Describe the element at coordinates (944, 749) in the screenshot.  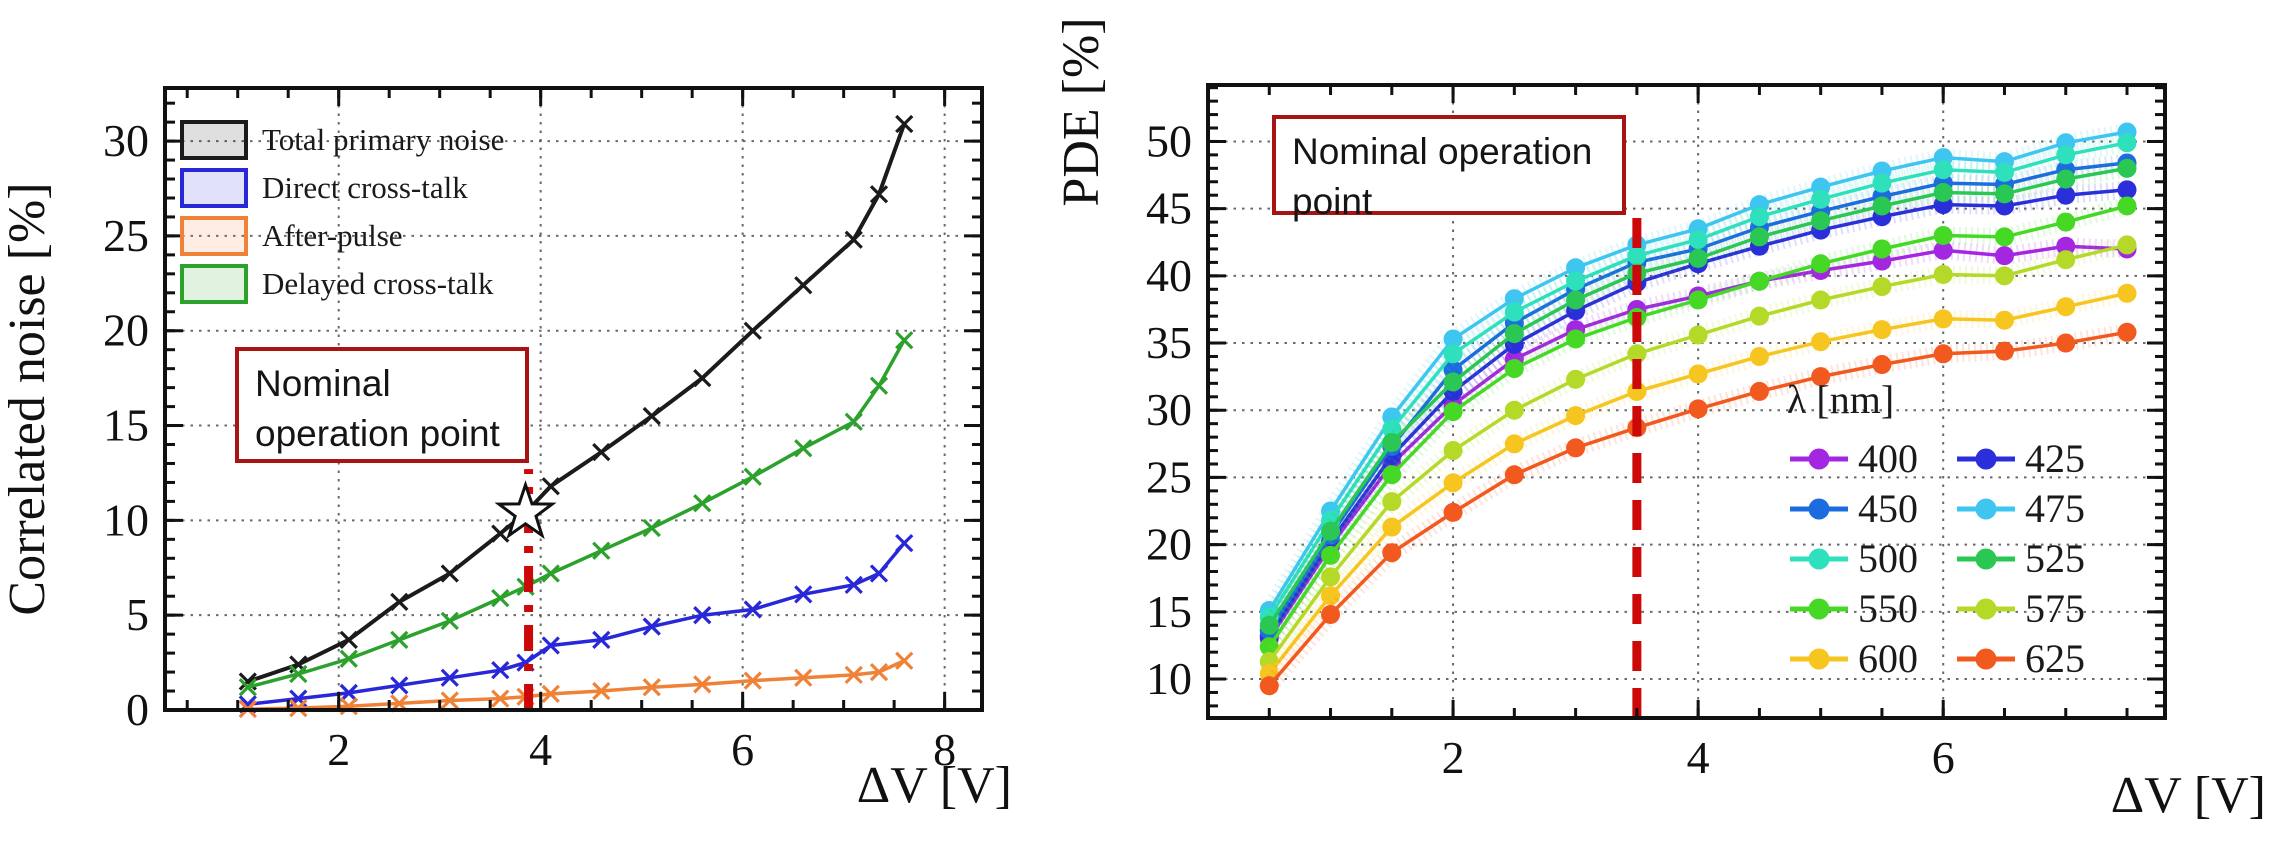
I see `correlated-noise-xtick-label: 8` at that location.